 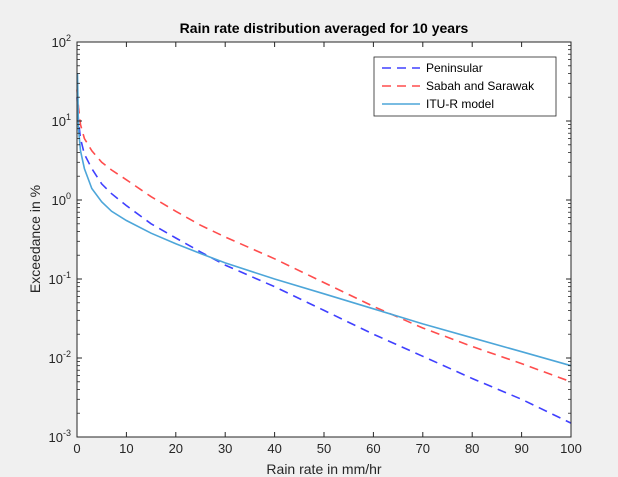 I want to click on y-axis-label: Exceedance in %, so click(x=35, y=239).